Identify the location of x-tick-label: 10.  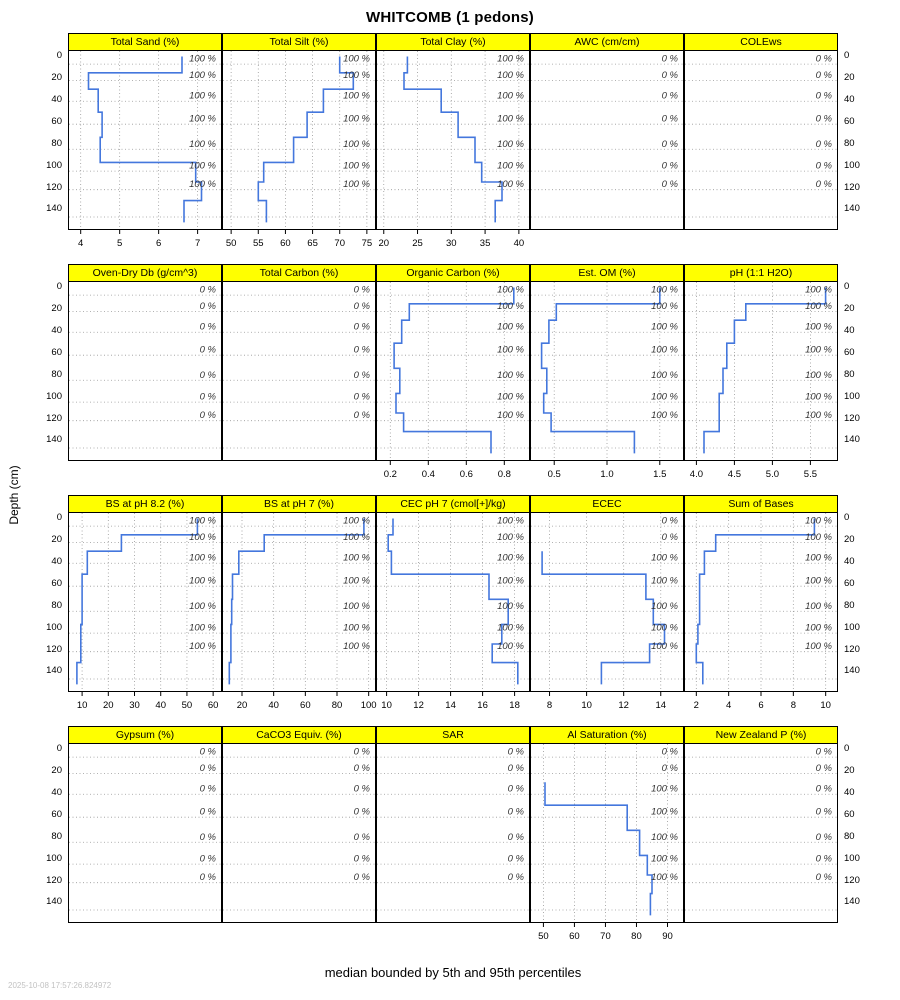
(386, 705).